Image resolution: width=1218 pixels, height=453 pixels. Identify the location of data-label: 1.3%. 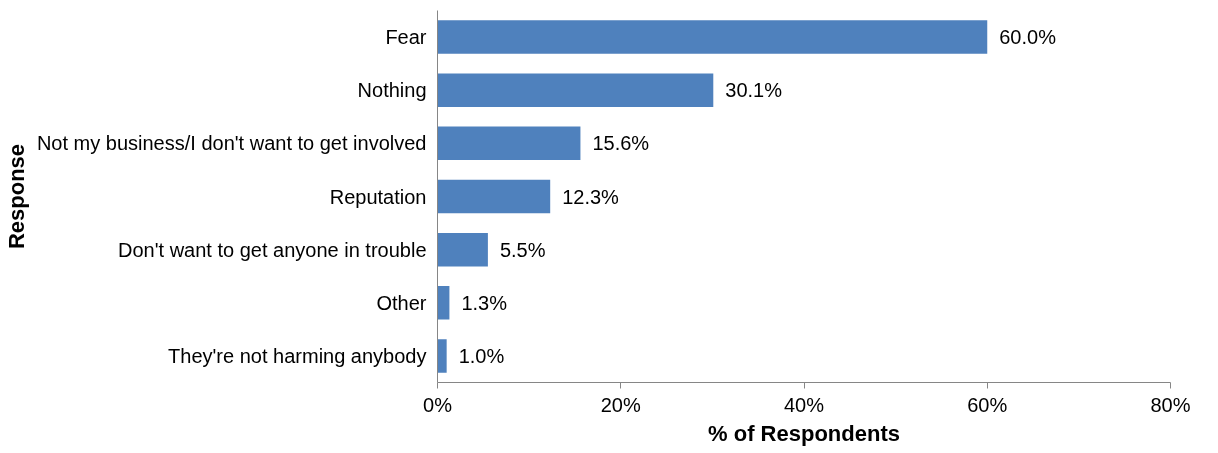
(484, 302).